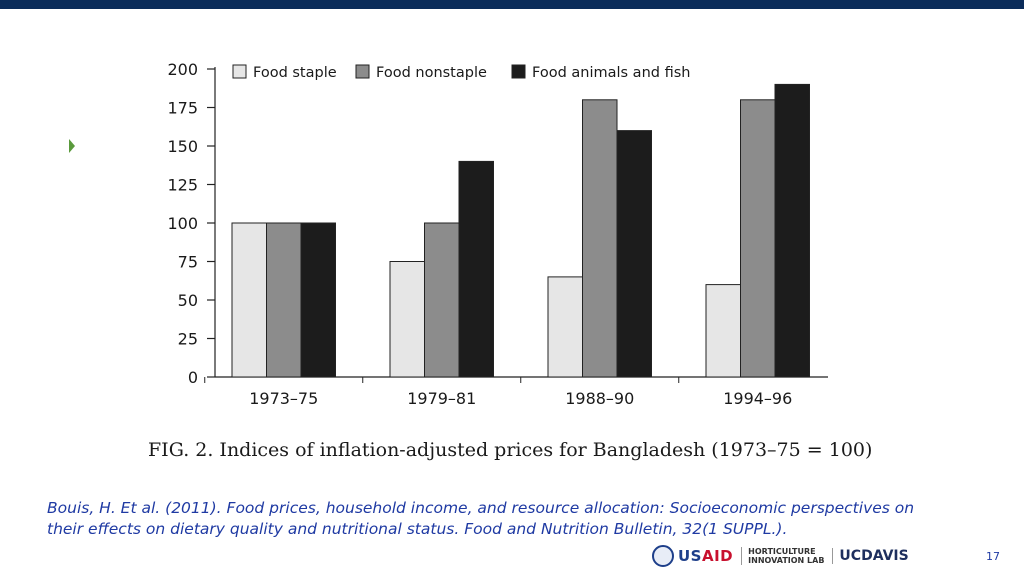  I want to click on y-tick-label: 50, so click(188, 300).